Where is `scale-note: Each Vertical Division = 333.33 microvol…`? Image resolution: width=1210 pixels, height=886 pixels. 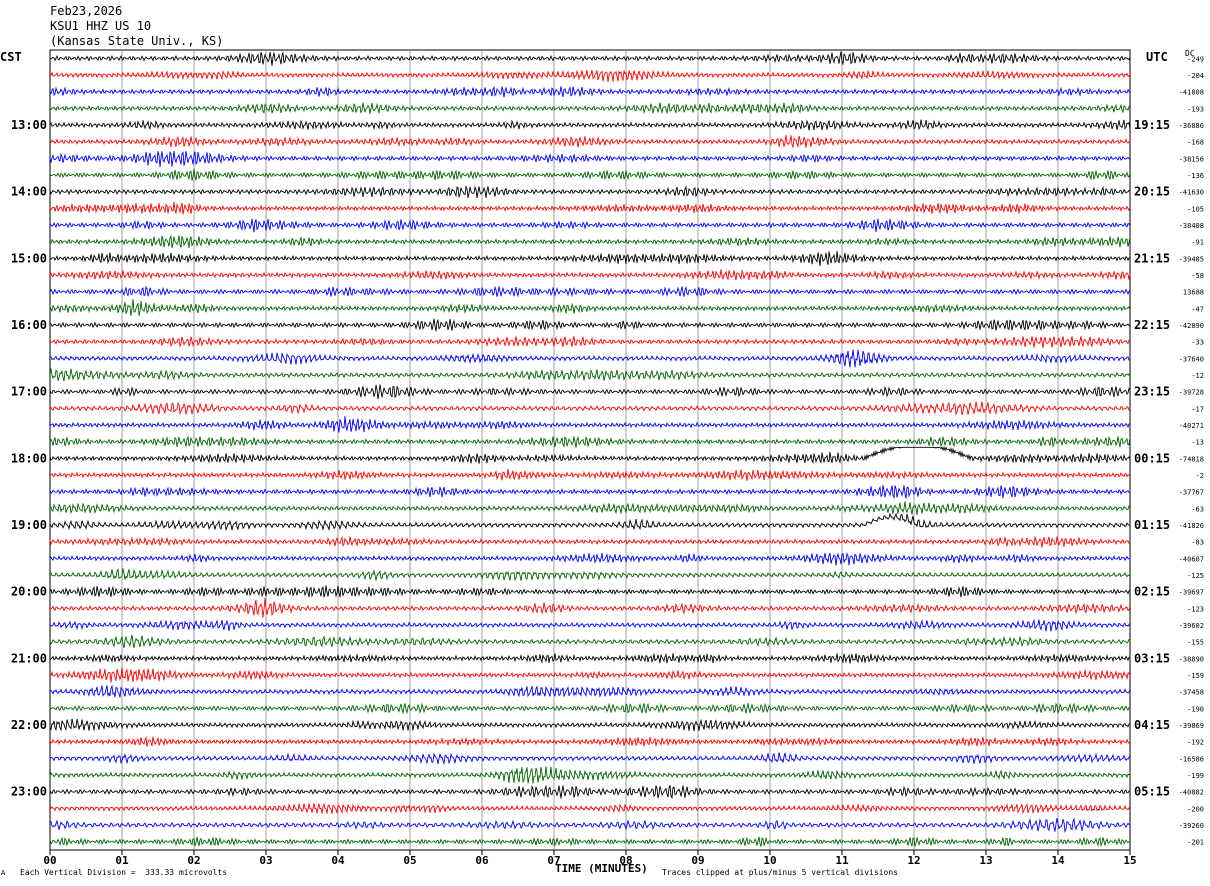 scale-note: Each Vertical Division = 333.33 microvol… is located at coordinates (124, 872).